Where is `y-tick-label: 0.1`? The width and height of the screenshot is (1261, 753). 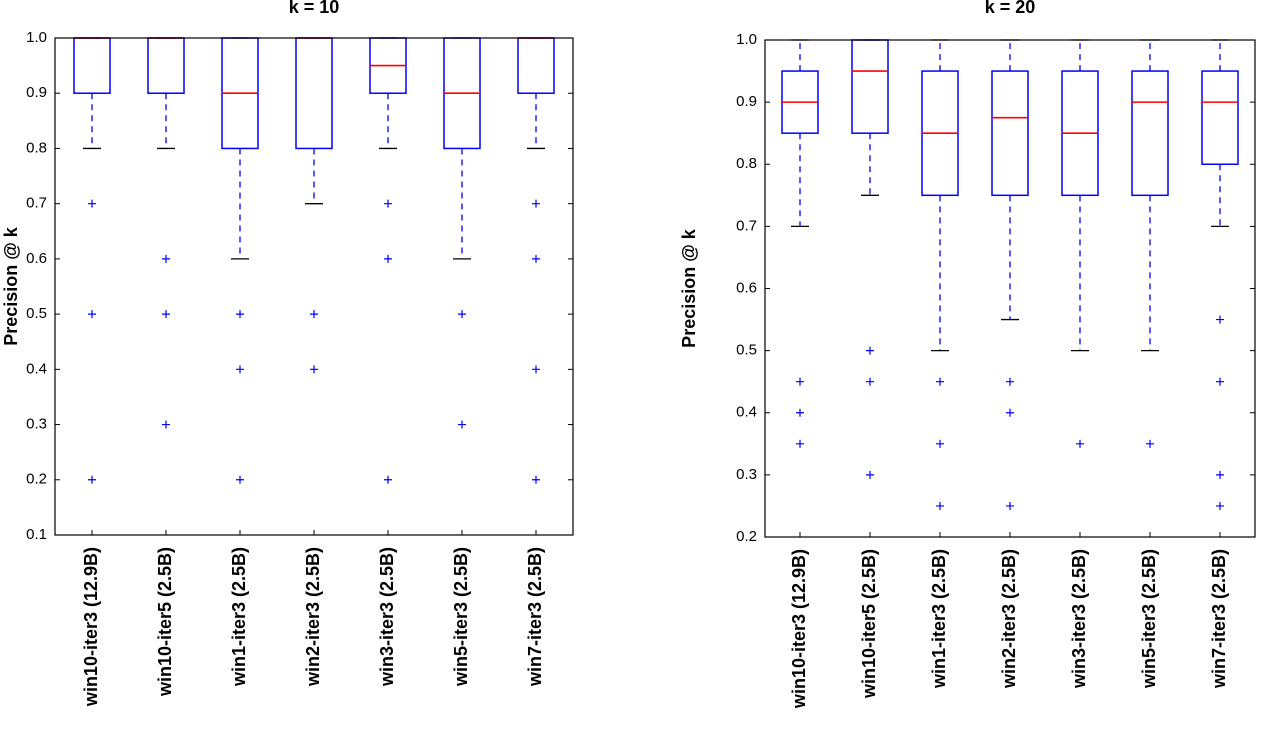 y-tick-label: 0.1 is located at coordinates (36, 534).